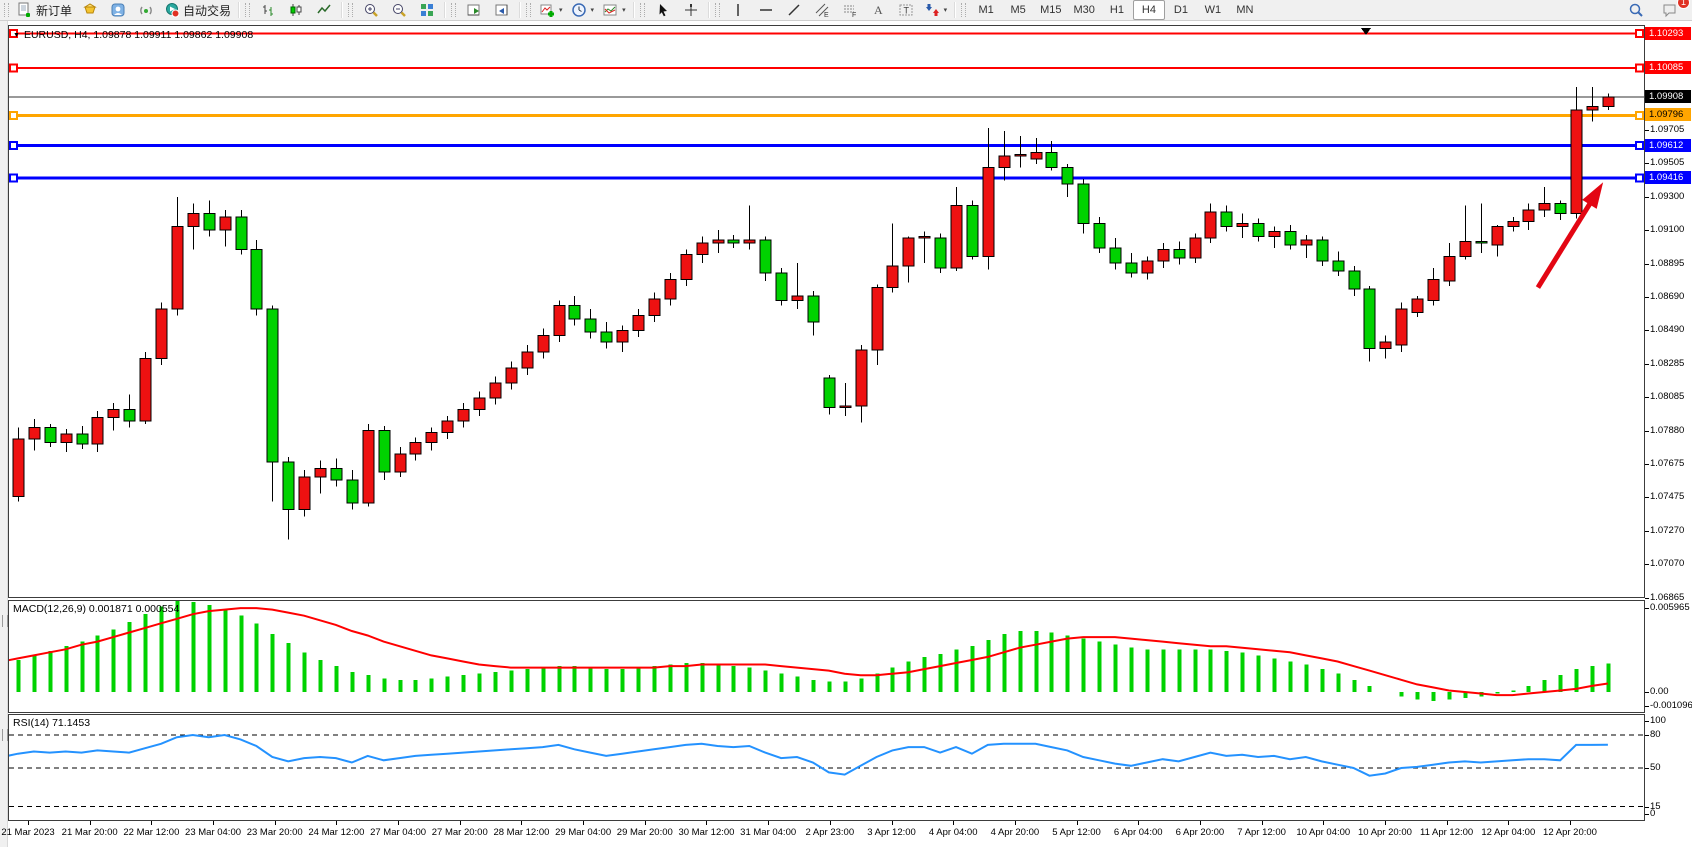 This screenshot has width=1692, height=847. I want to click on horizontal-line-icon, so click(766, 10).